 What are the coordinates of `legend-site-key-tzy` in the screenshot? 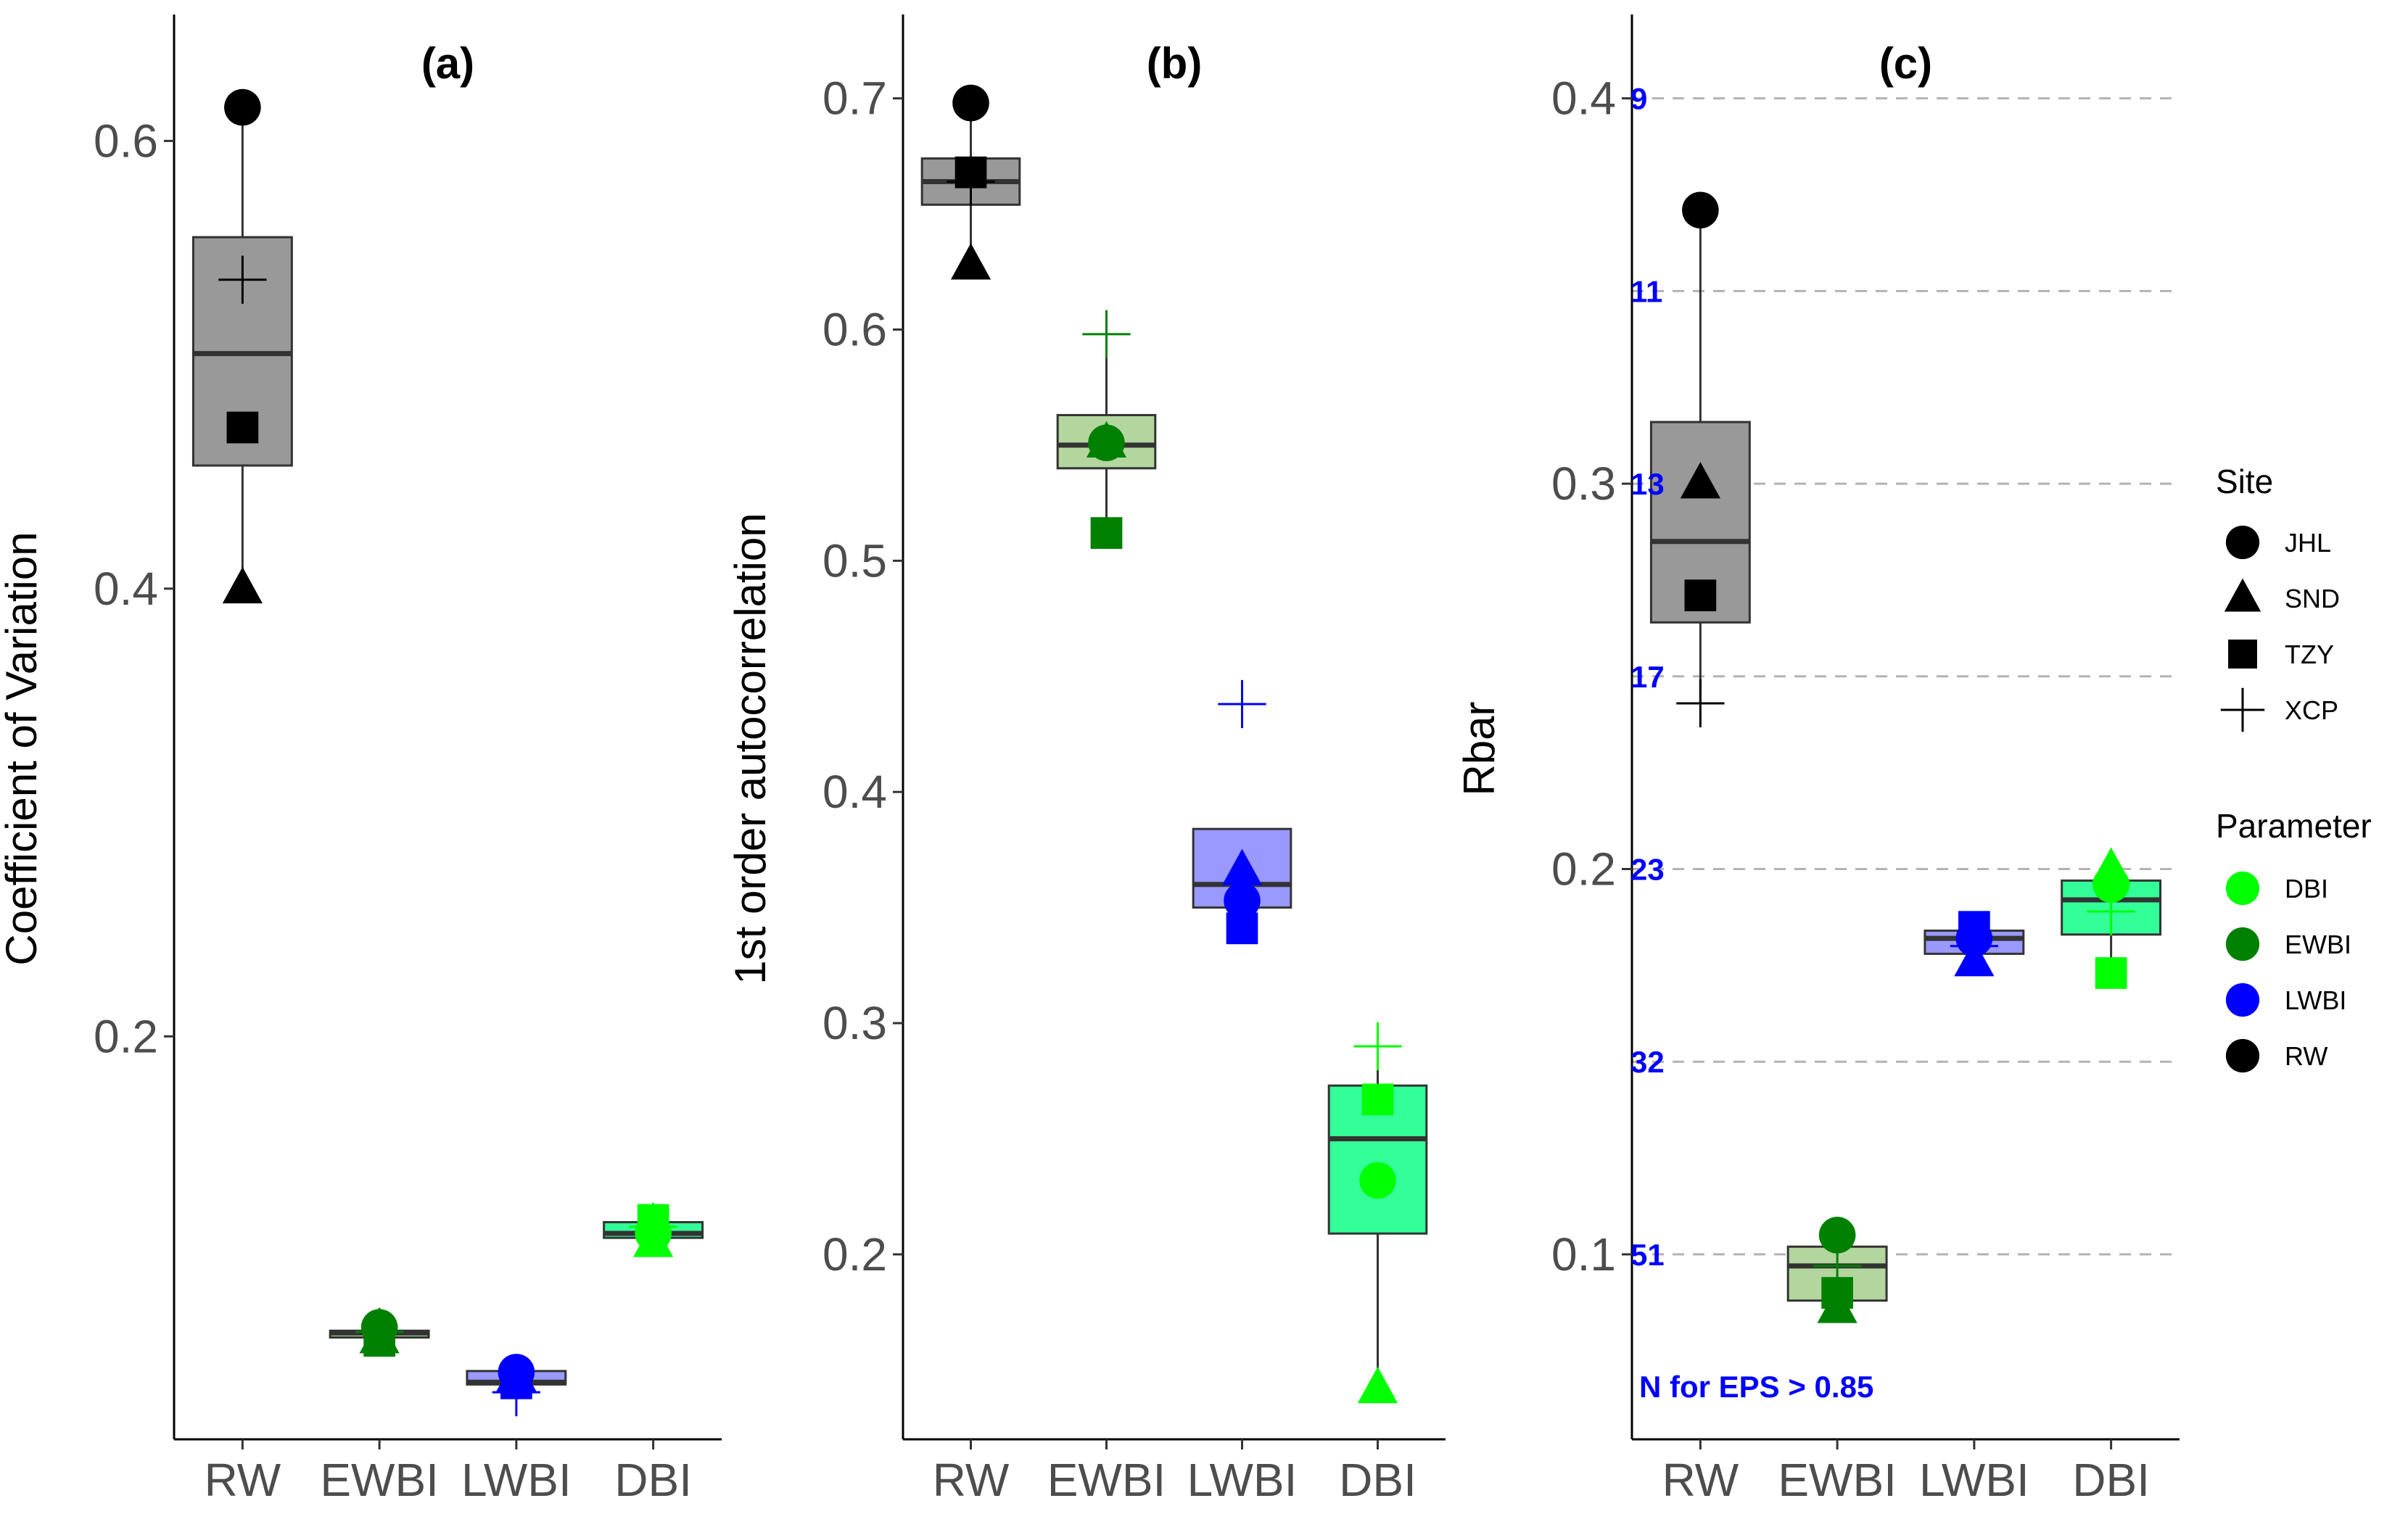 It's located at (2242, 655).